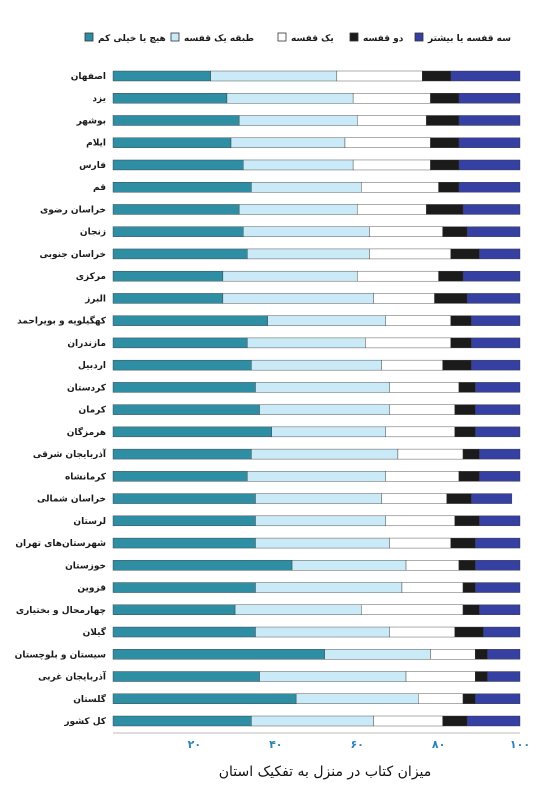 The width and height of the screenshot is (543, 787). I want to click on category-label: زنجان, so click(93, 233).